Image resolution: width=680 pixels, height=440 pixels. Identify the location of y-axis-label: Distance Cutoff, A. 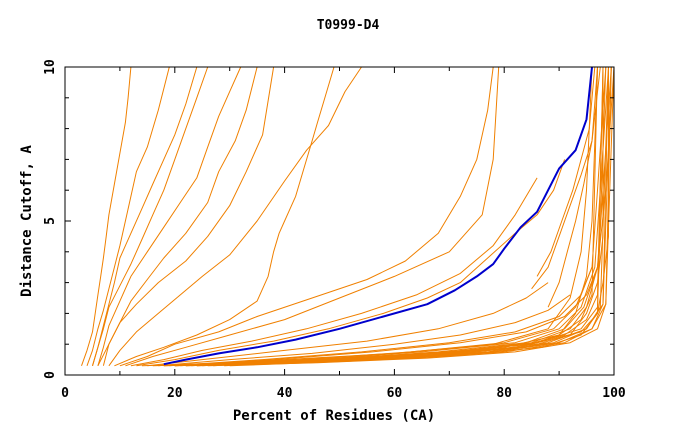
(27, 221).